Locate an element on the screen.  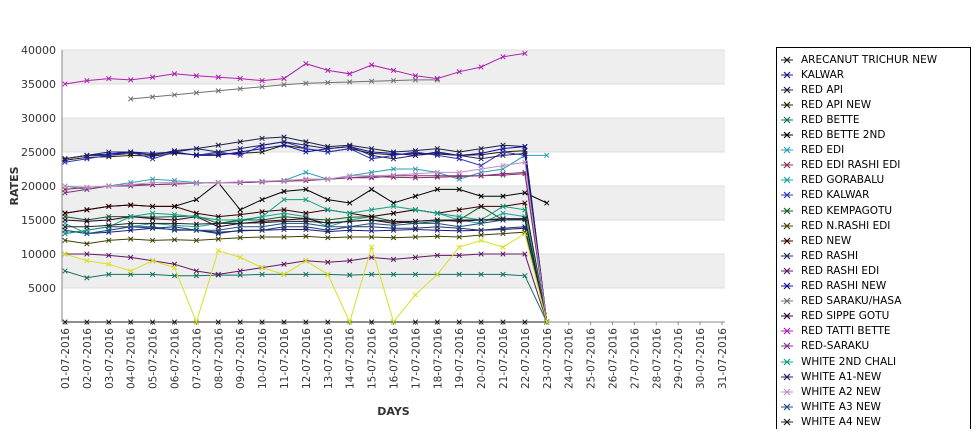
legend-item: RED GORABALU is located at coordinates (832, 180).